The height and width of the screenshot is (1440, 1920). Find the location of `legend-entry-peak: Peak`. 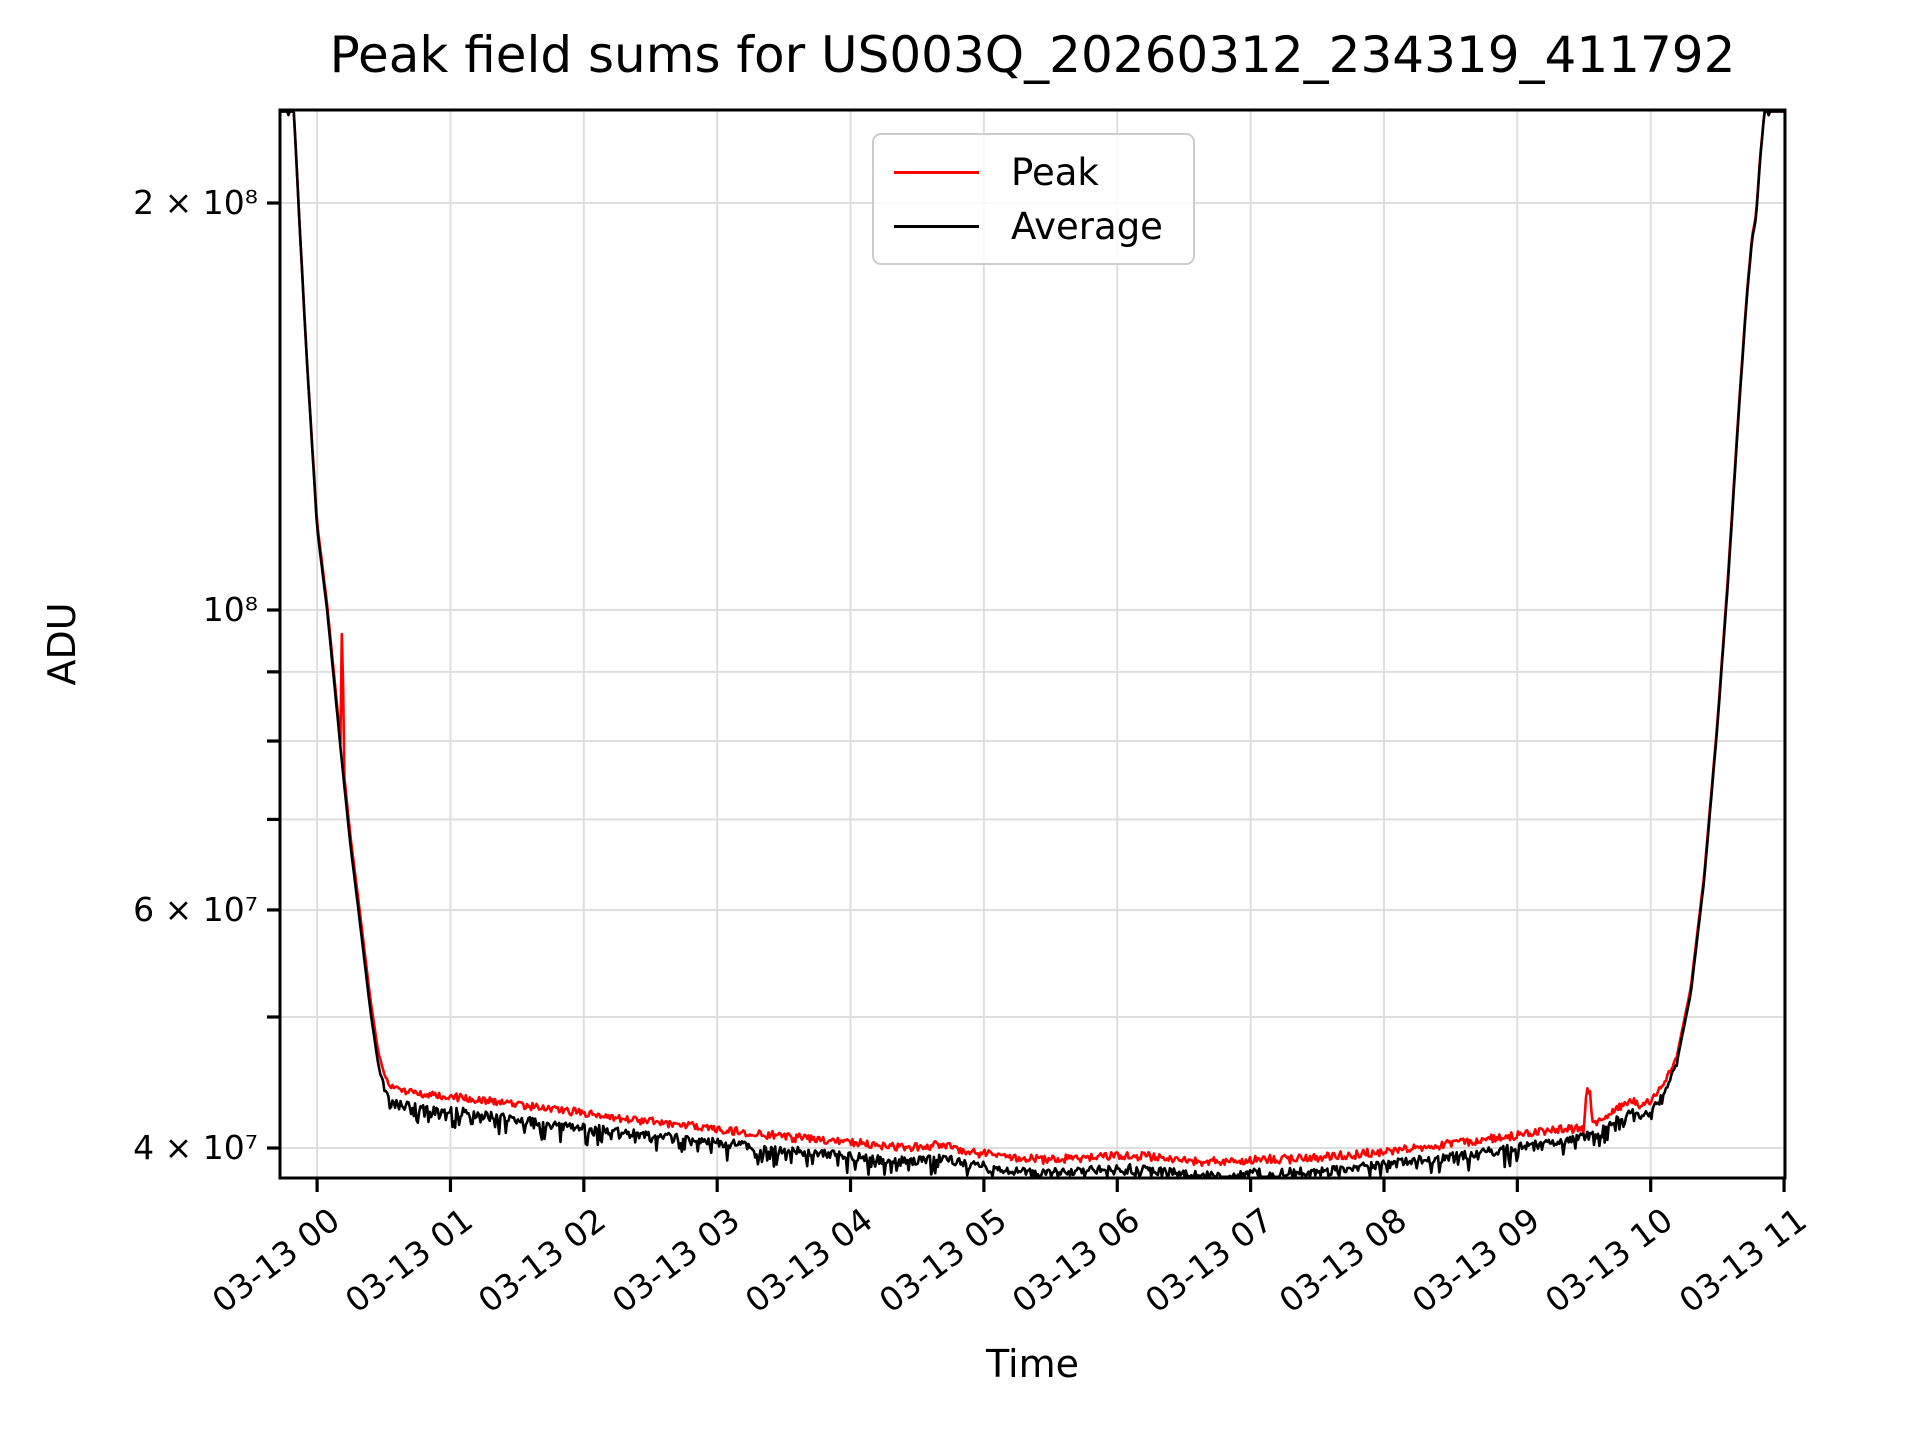

legend-entry-peak: Peak is located at coordinates (1033, 172).